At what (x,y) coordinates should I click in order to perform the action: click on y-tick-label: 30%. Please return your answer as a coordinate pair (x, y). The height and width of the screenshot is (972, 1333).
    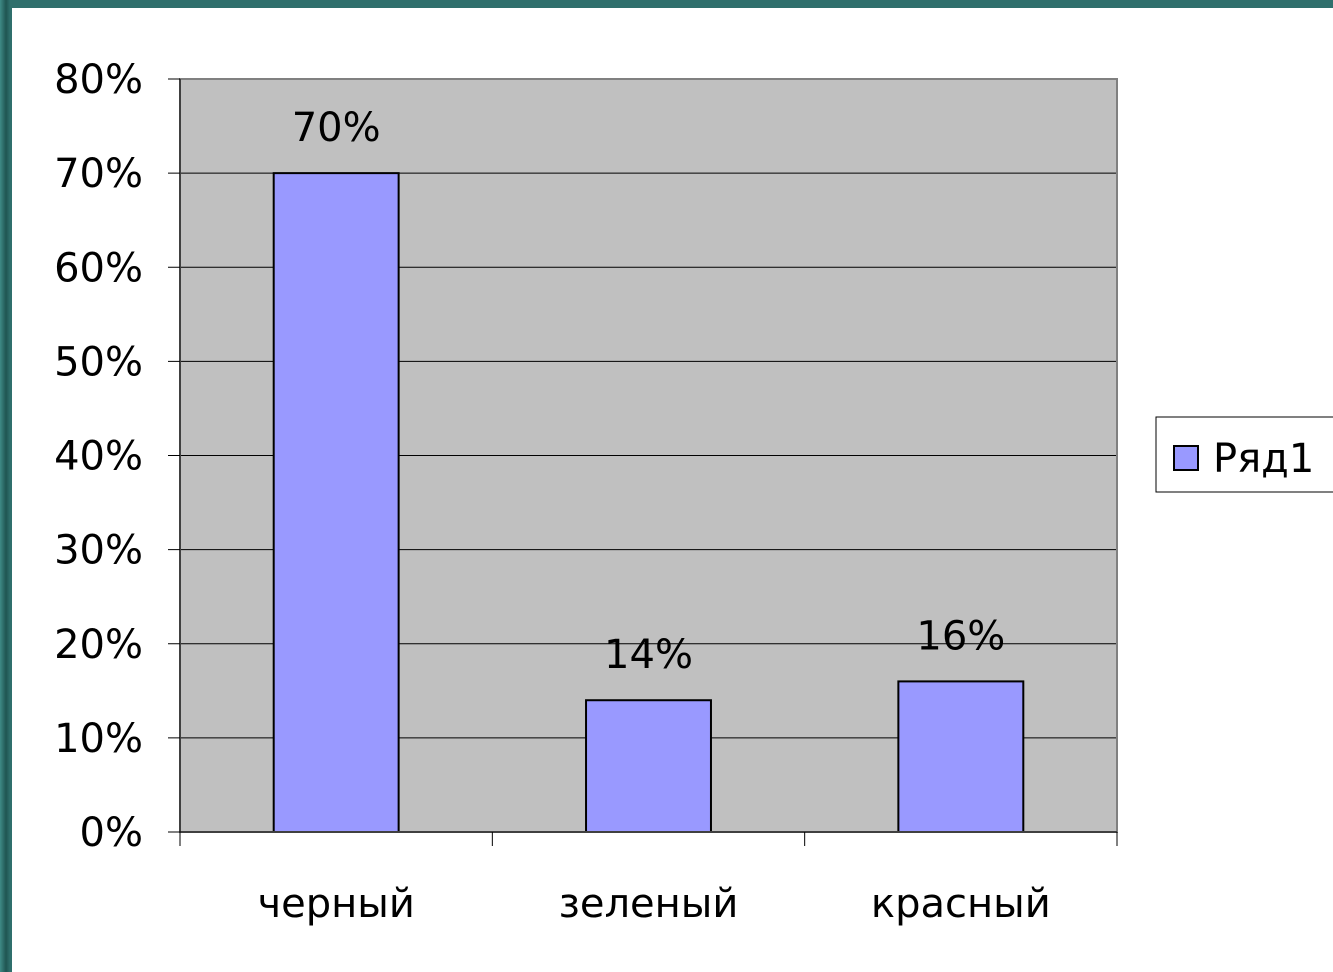
    Looking at the image, I should click on (98, 551).